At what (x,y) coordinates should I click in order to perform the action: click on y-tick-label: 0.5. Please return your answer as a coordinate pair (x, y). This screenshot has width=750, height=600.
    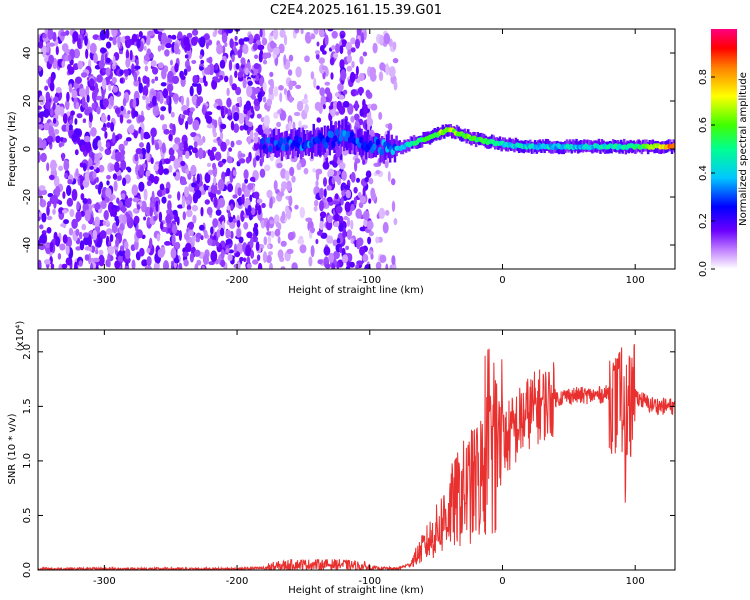
    Looking at the image, I should click on (27, 516).